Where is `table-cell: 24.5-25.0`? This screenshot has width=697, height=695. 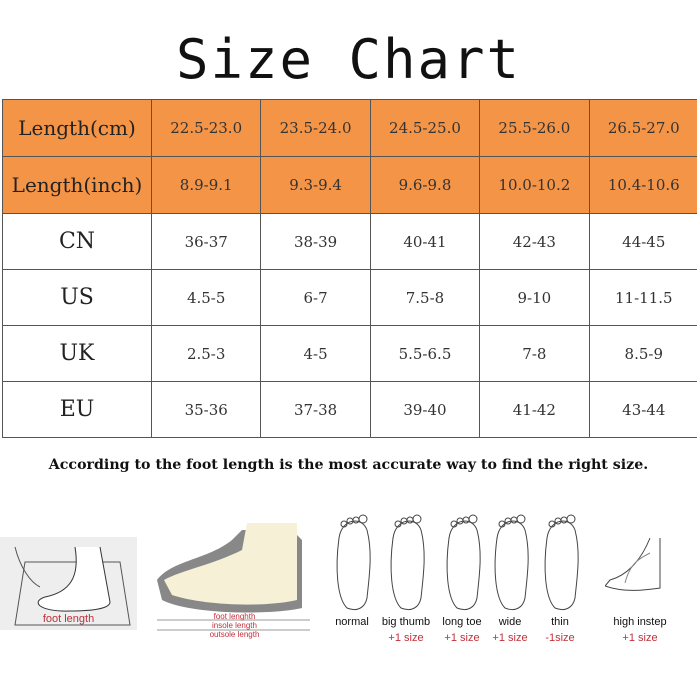
table-cell: 24.5-25.0 is located at coordinates (425, 128).